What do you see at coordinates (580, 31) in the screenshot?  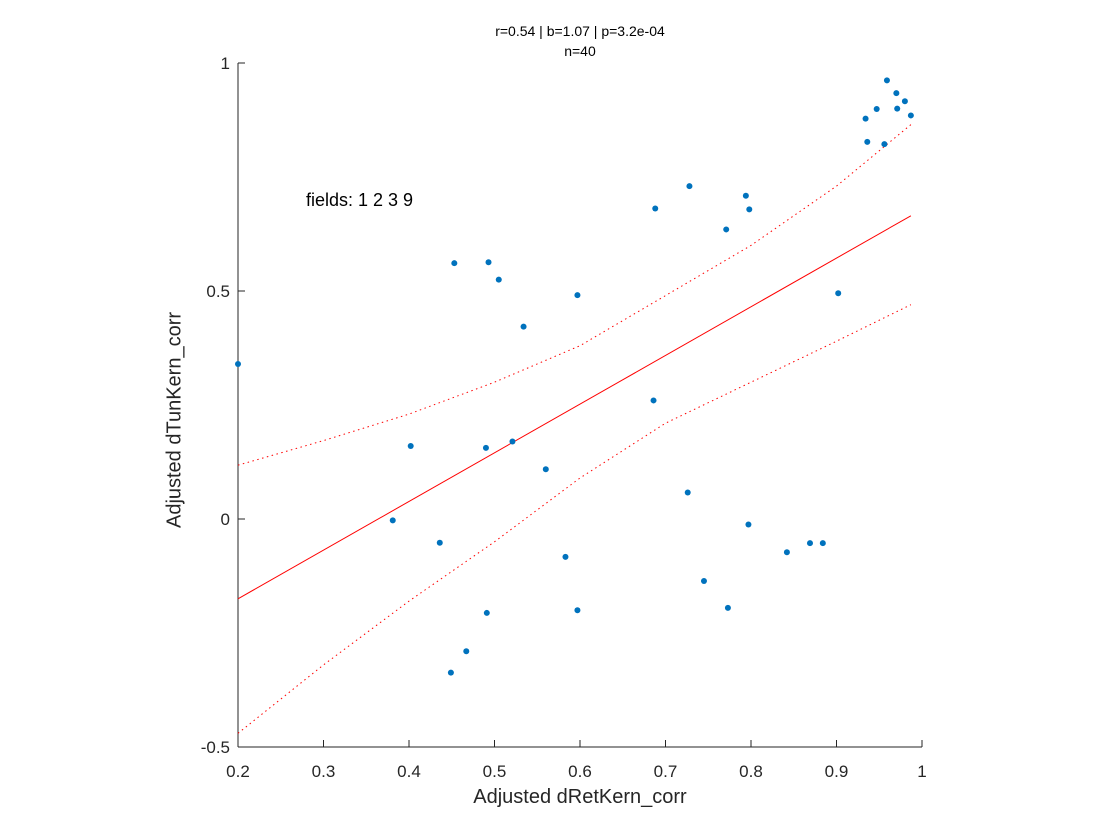 I see `chart-title-line-1: r=0.54 | b=1.07 | p=3.2e-04` at bounding box center [580, 31].